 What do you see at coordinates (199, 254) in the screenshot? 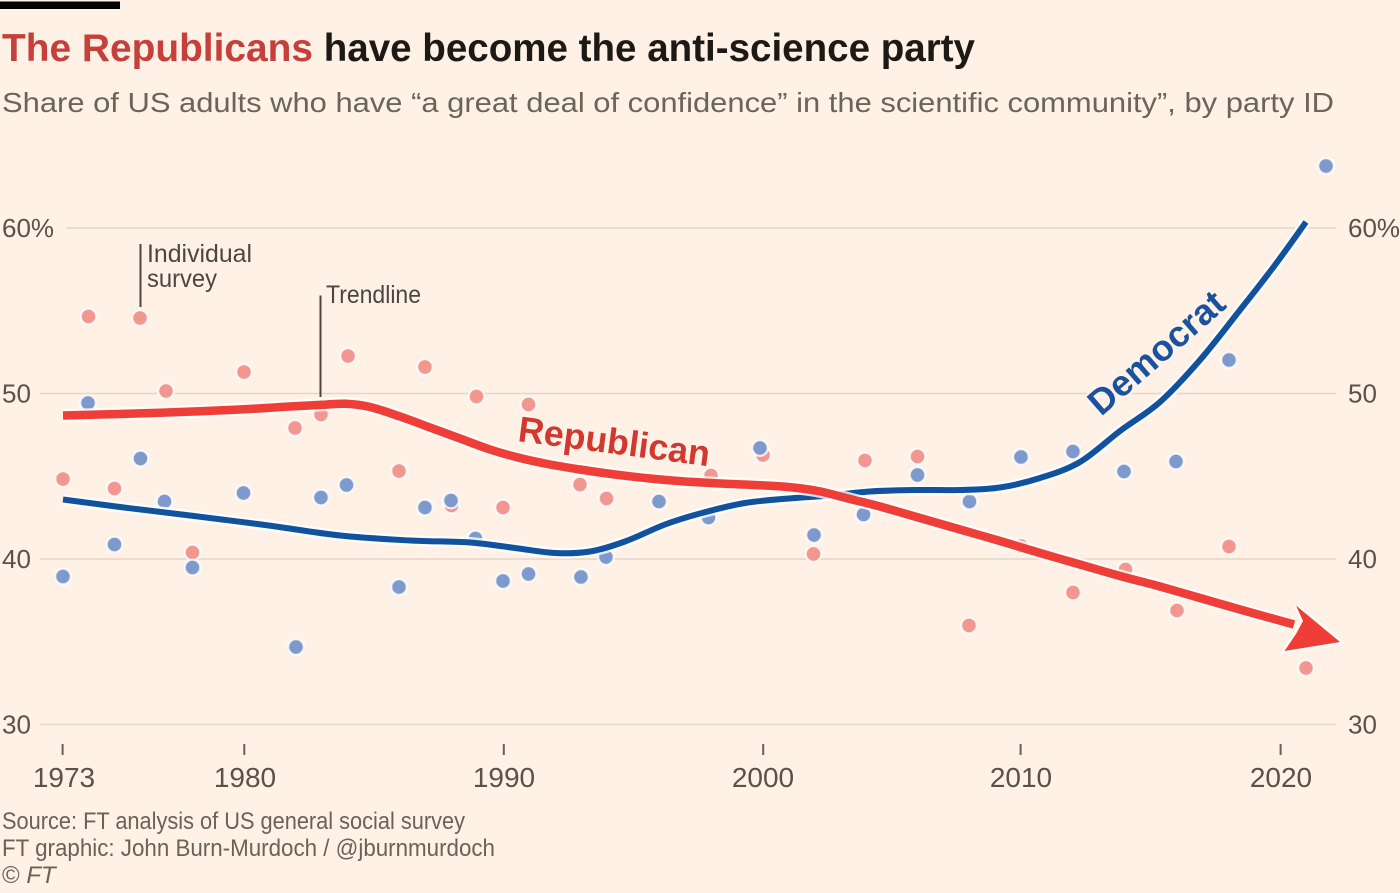
I see `svg-text: Individual` at bounding box center [199, 254].